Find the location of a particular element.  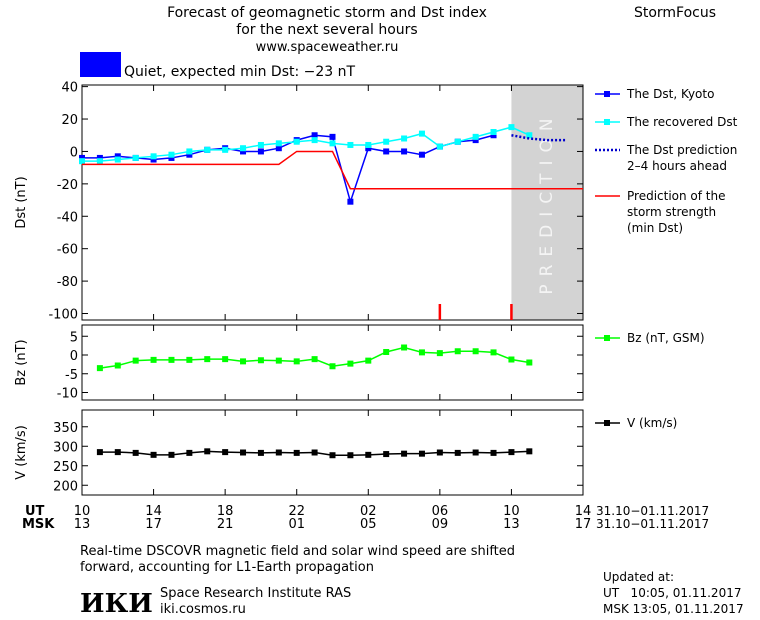

y-tick-label: -100 is located at coordinates (63, 315).